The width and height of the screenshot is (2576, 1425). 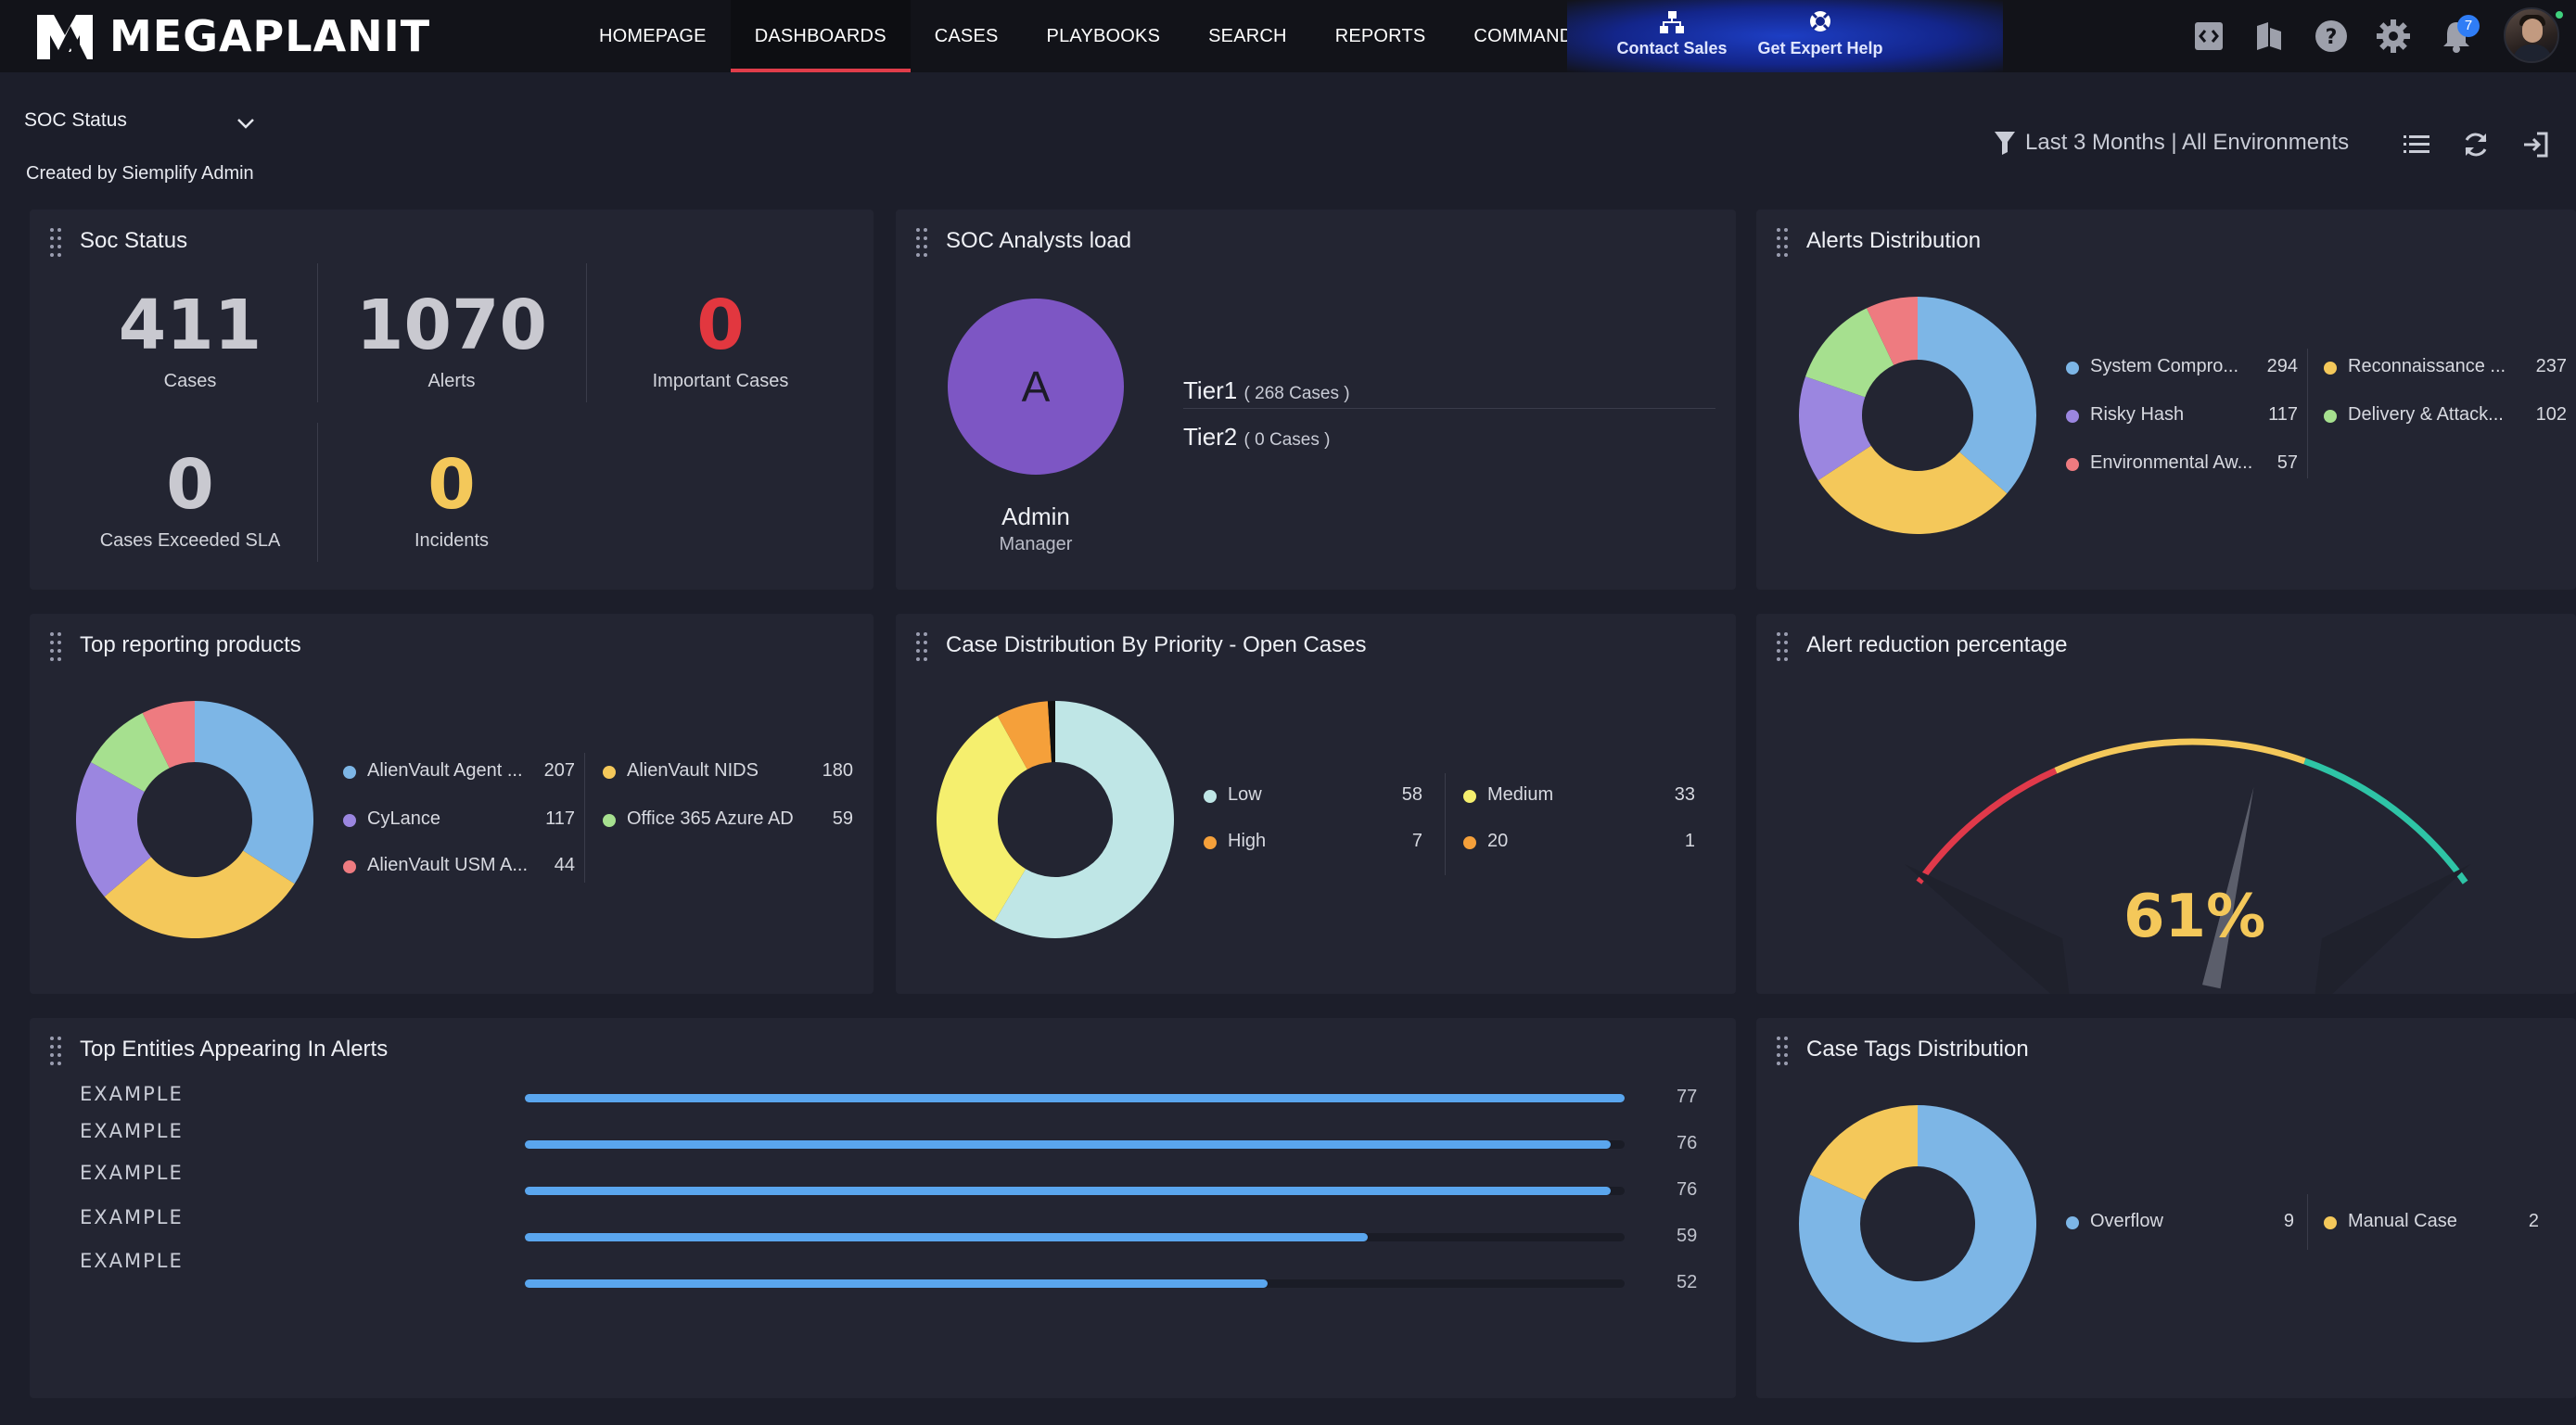 What do you see at coordinates (966, 36) in the screenshot?
I see `nav-cases: CASES` at bounding box center [966, 36].